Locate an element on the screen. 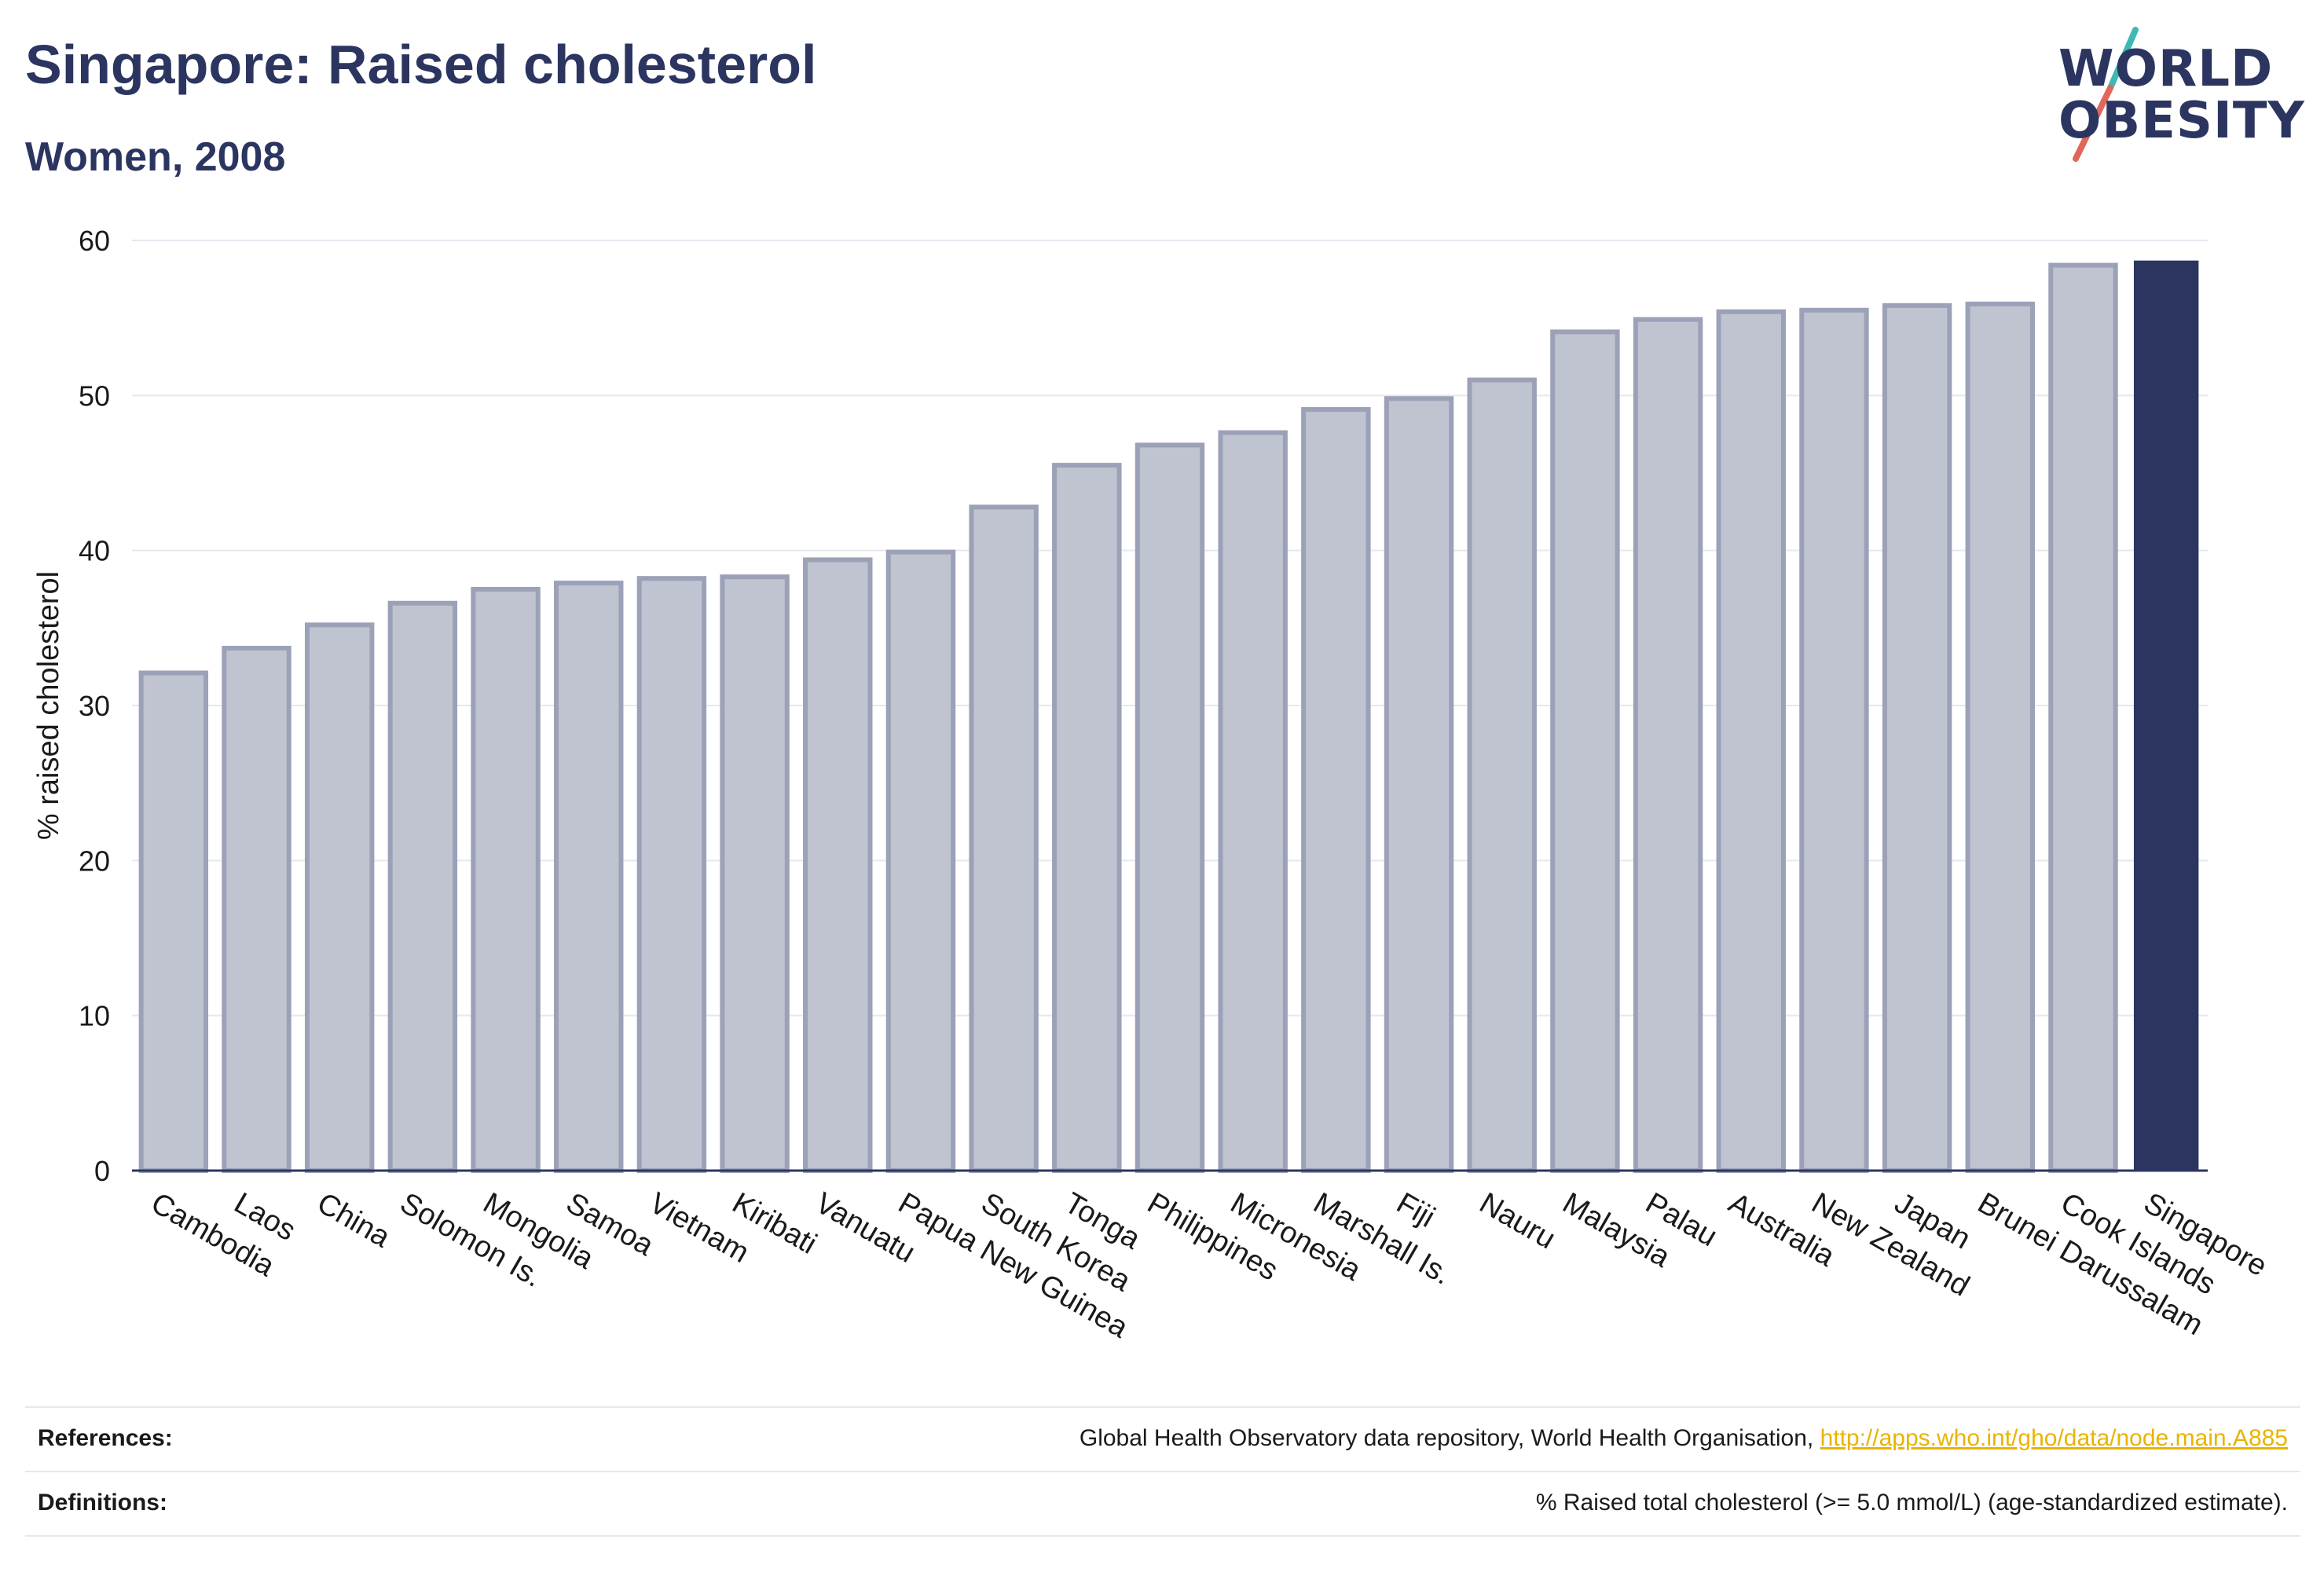  logo-slash-icon is located at coordinates (2106, 94).